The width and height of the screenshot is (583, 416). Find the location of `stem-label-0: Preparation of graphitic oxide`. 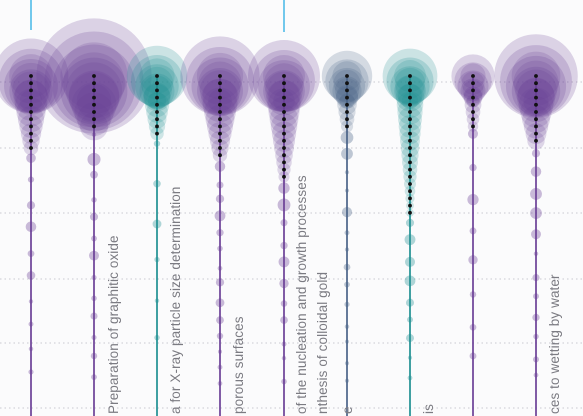

stem-label-0: Preparation of graphitic oxide is located at coordinates (113, 324).